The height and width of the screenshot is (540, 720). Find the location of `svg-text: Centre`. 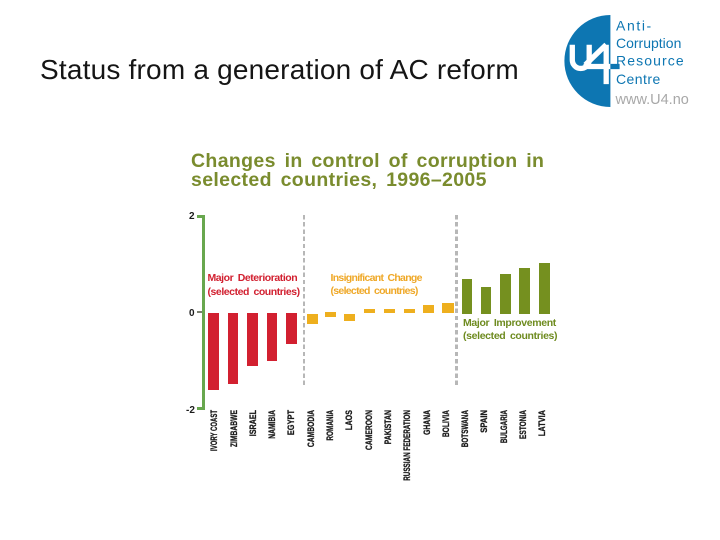

svg-text: Centre is located at coordinates (638, 79).